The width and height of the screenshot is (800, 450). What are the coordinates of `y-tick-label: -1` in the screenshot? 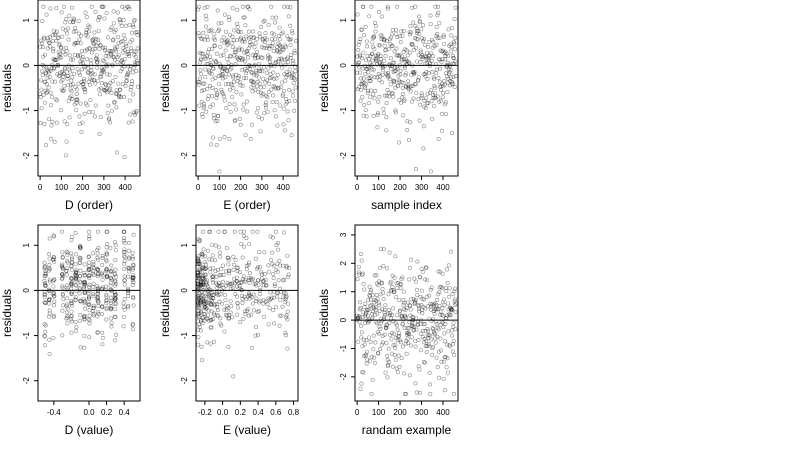 It's located at (184, 110).